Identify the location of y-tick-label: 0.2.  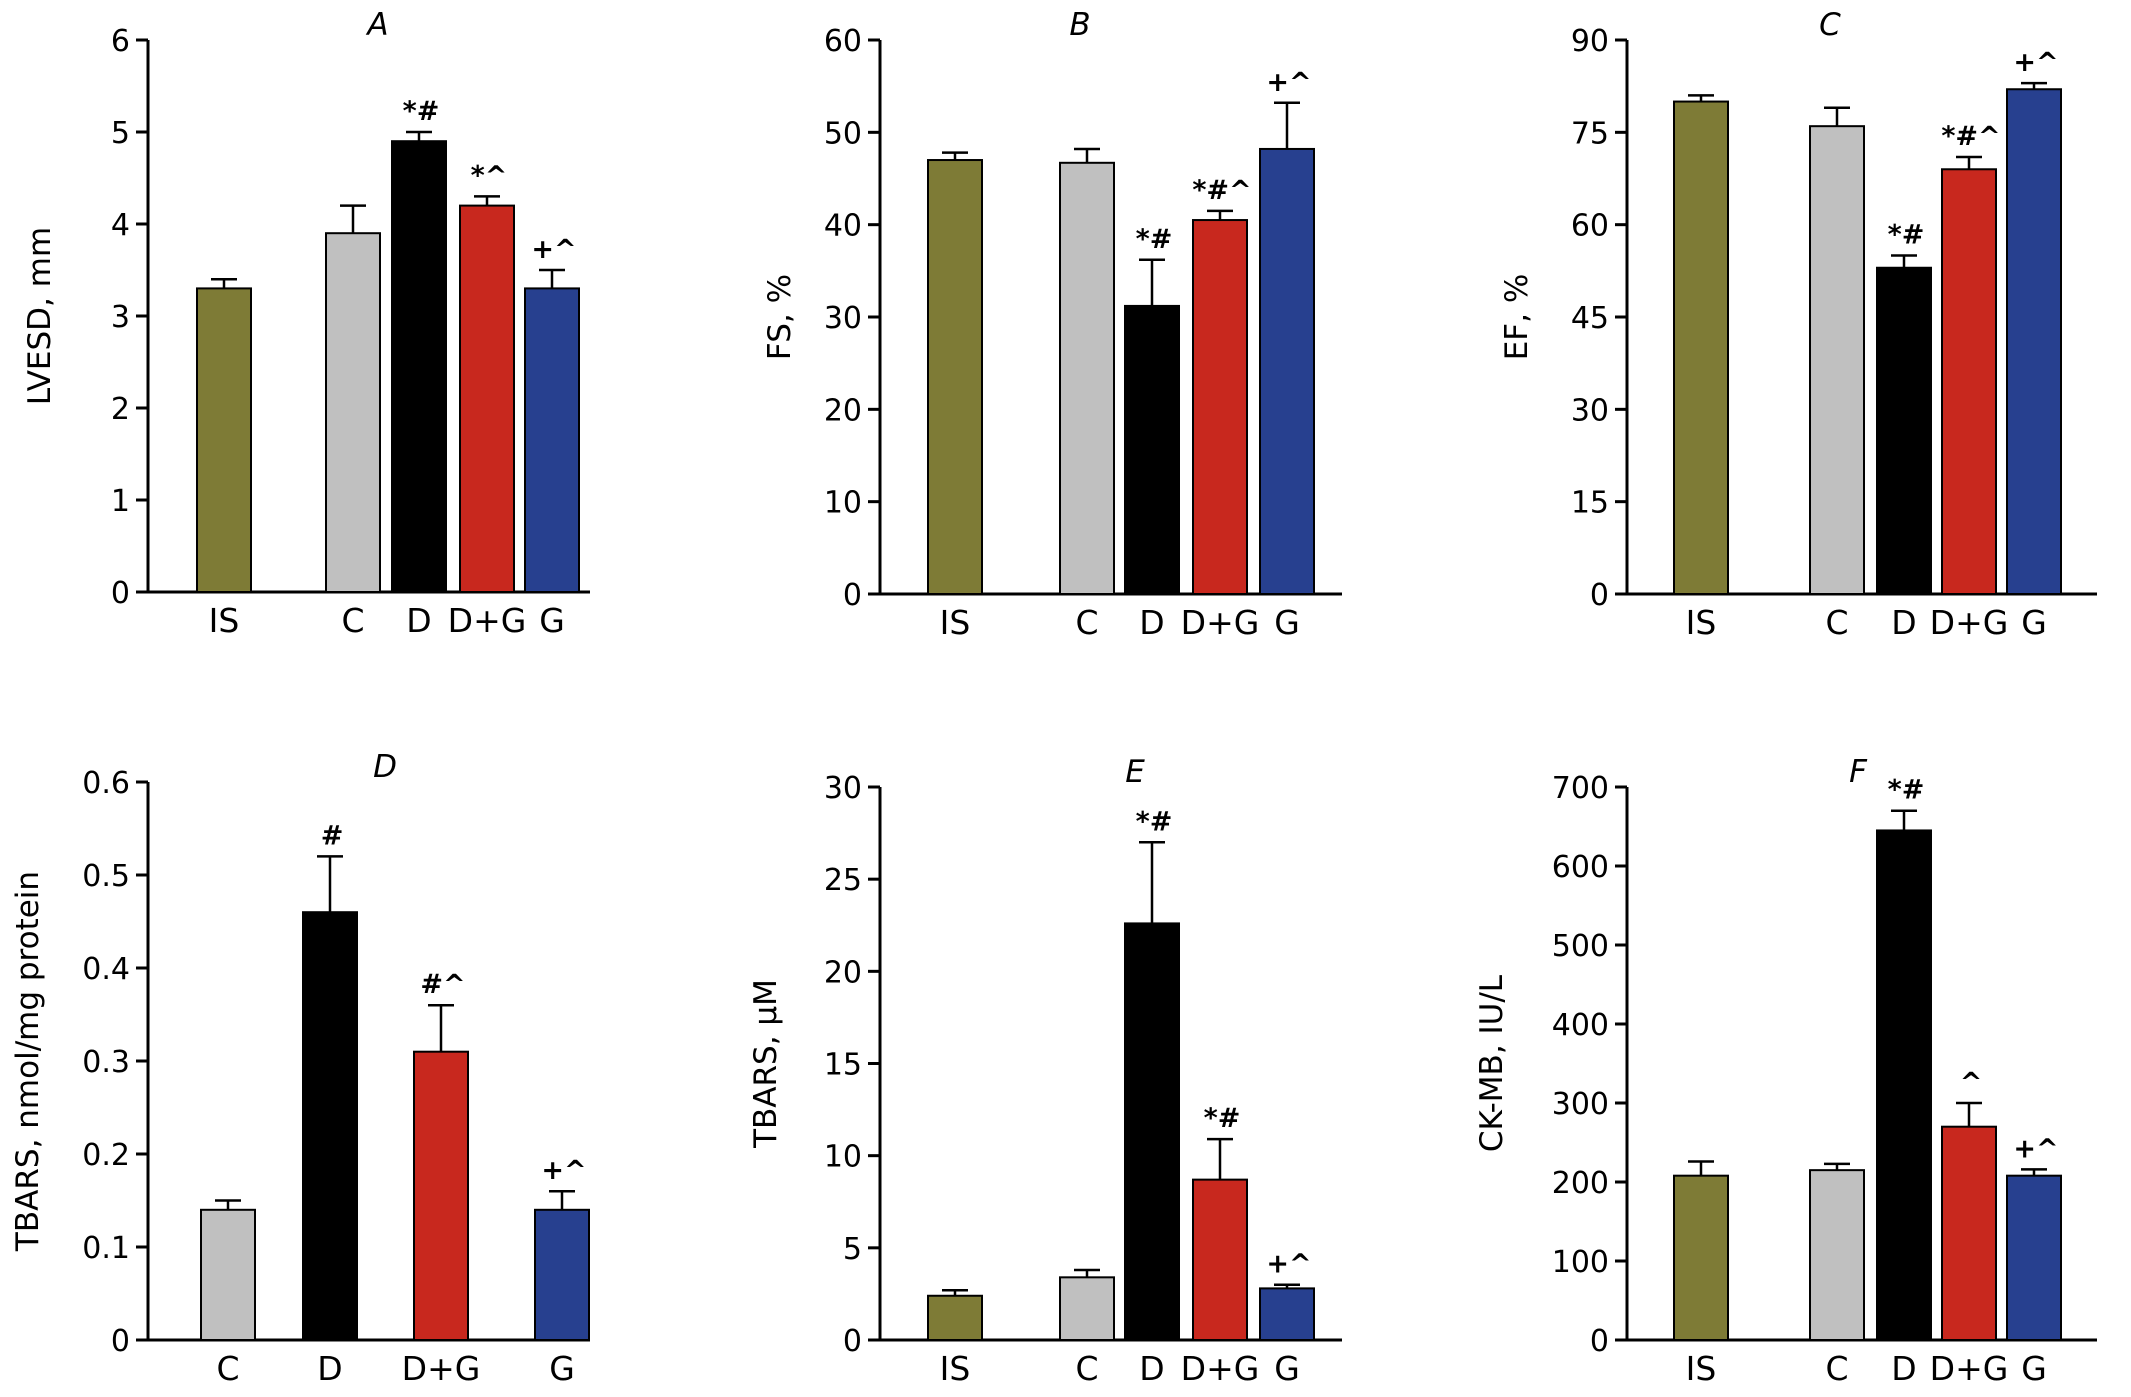
(106, 1155).